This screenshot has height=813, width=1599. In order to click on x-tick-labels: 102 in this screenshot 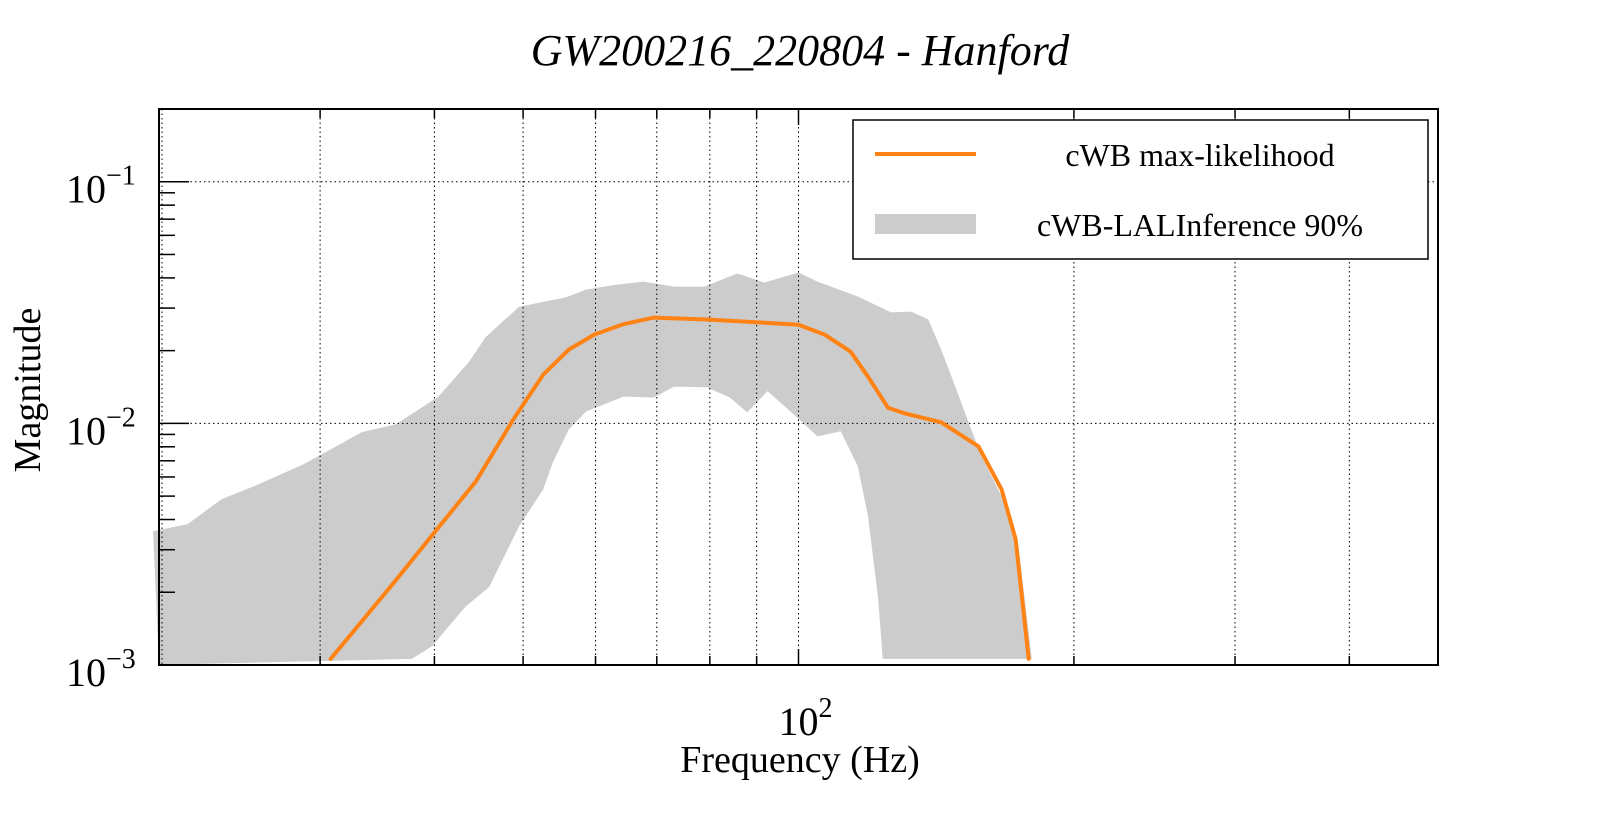, I will do `click(806, 718)`.